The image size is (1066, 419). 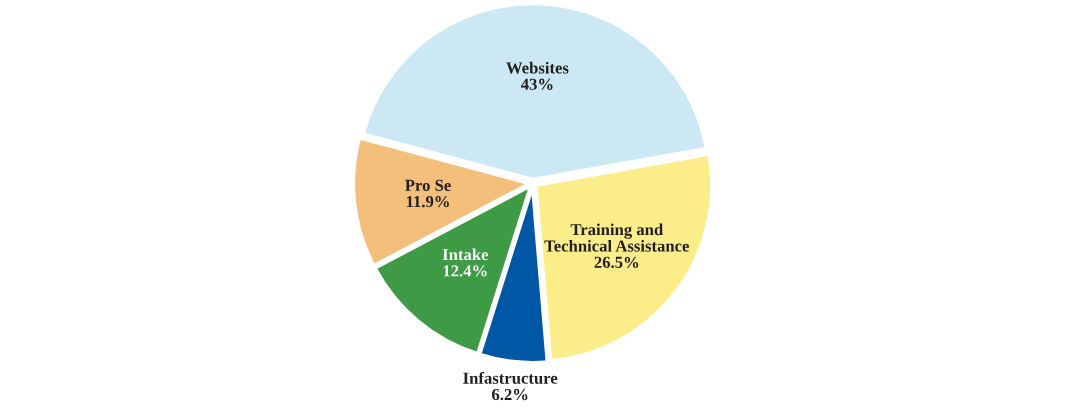 What do you see at coordinates (616, 262) in the screenshot?
I see `data-label: 26.5%` at bounding box center [616, 262].